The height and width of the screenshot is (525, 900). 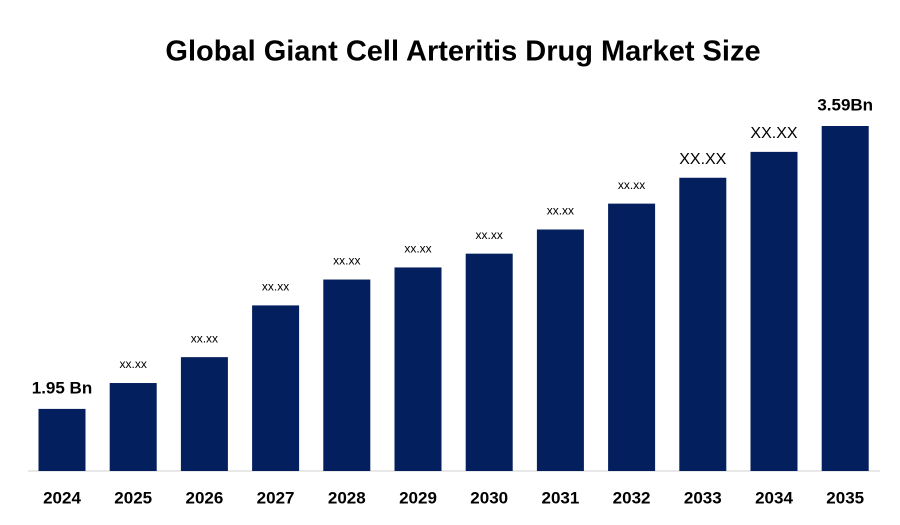 What do you see at coordinates (62, 497) in the screenshot?
I see `x-tick-label: 2024` at bounding box center [62, 497].